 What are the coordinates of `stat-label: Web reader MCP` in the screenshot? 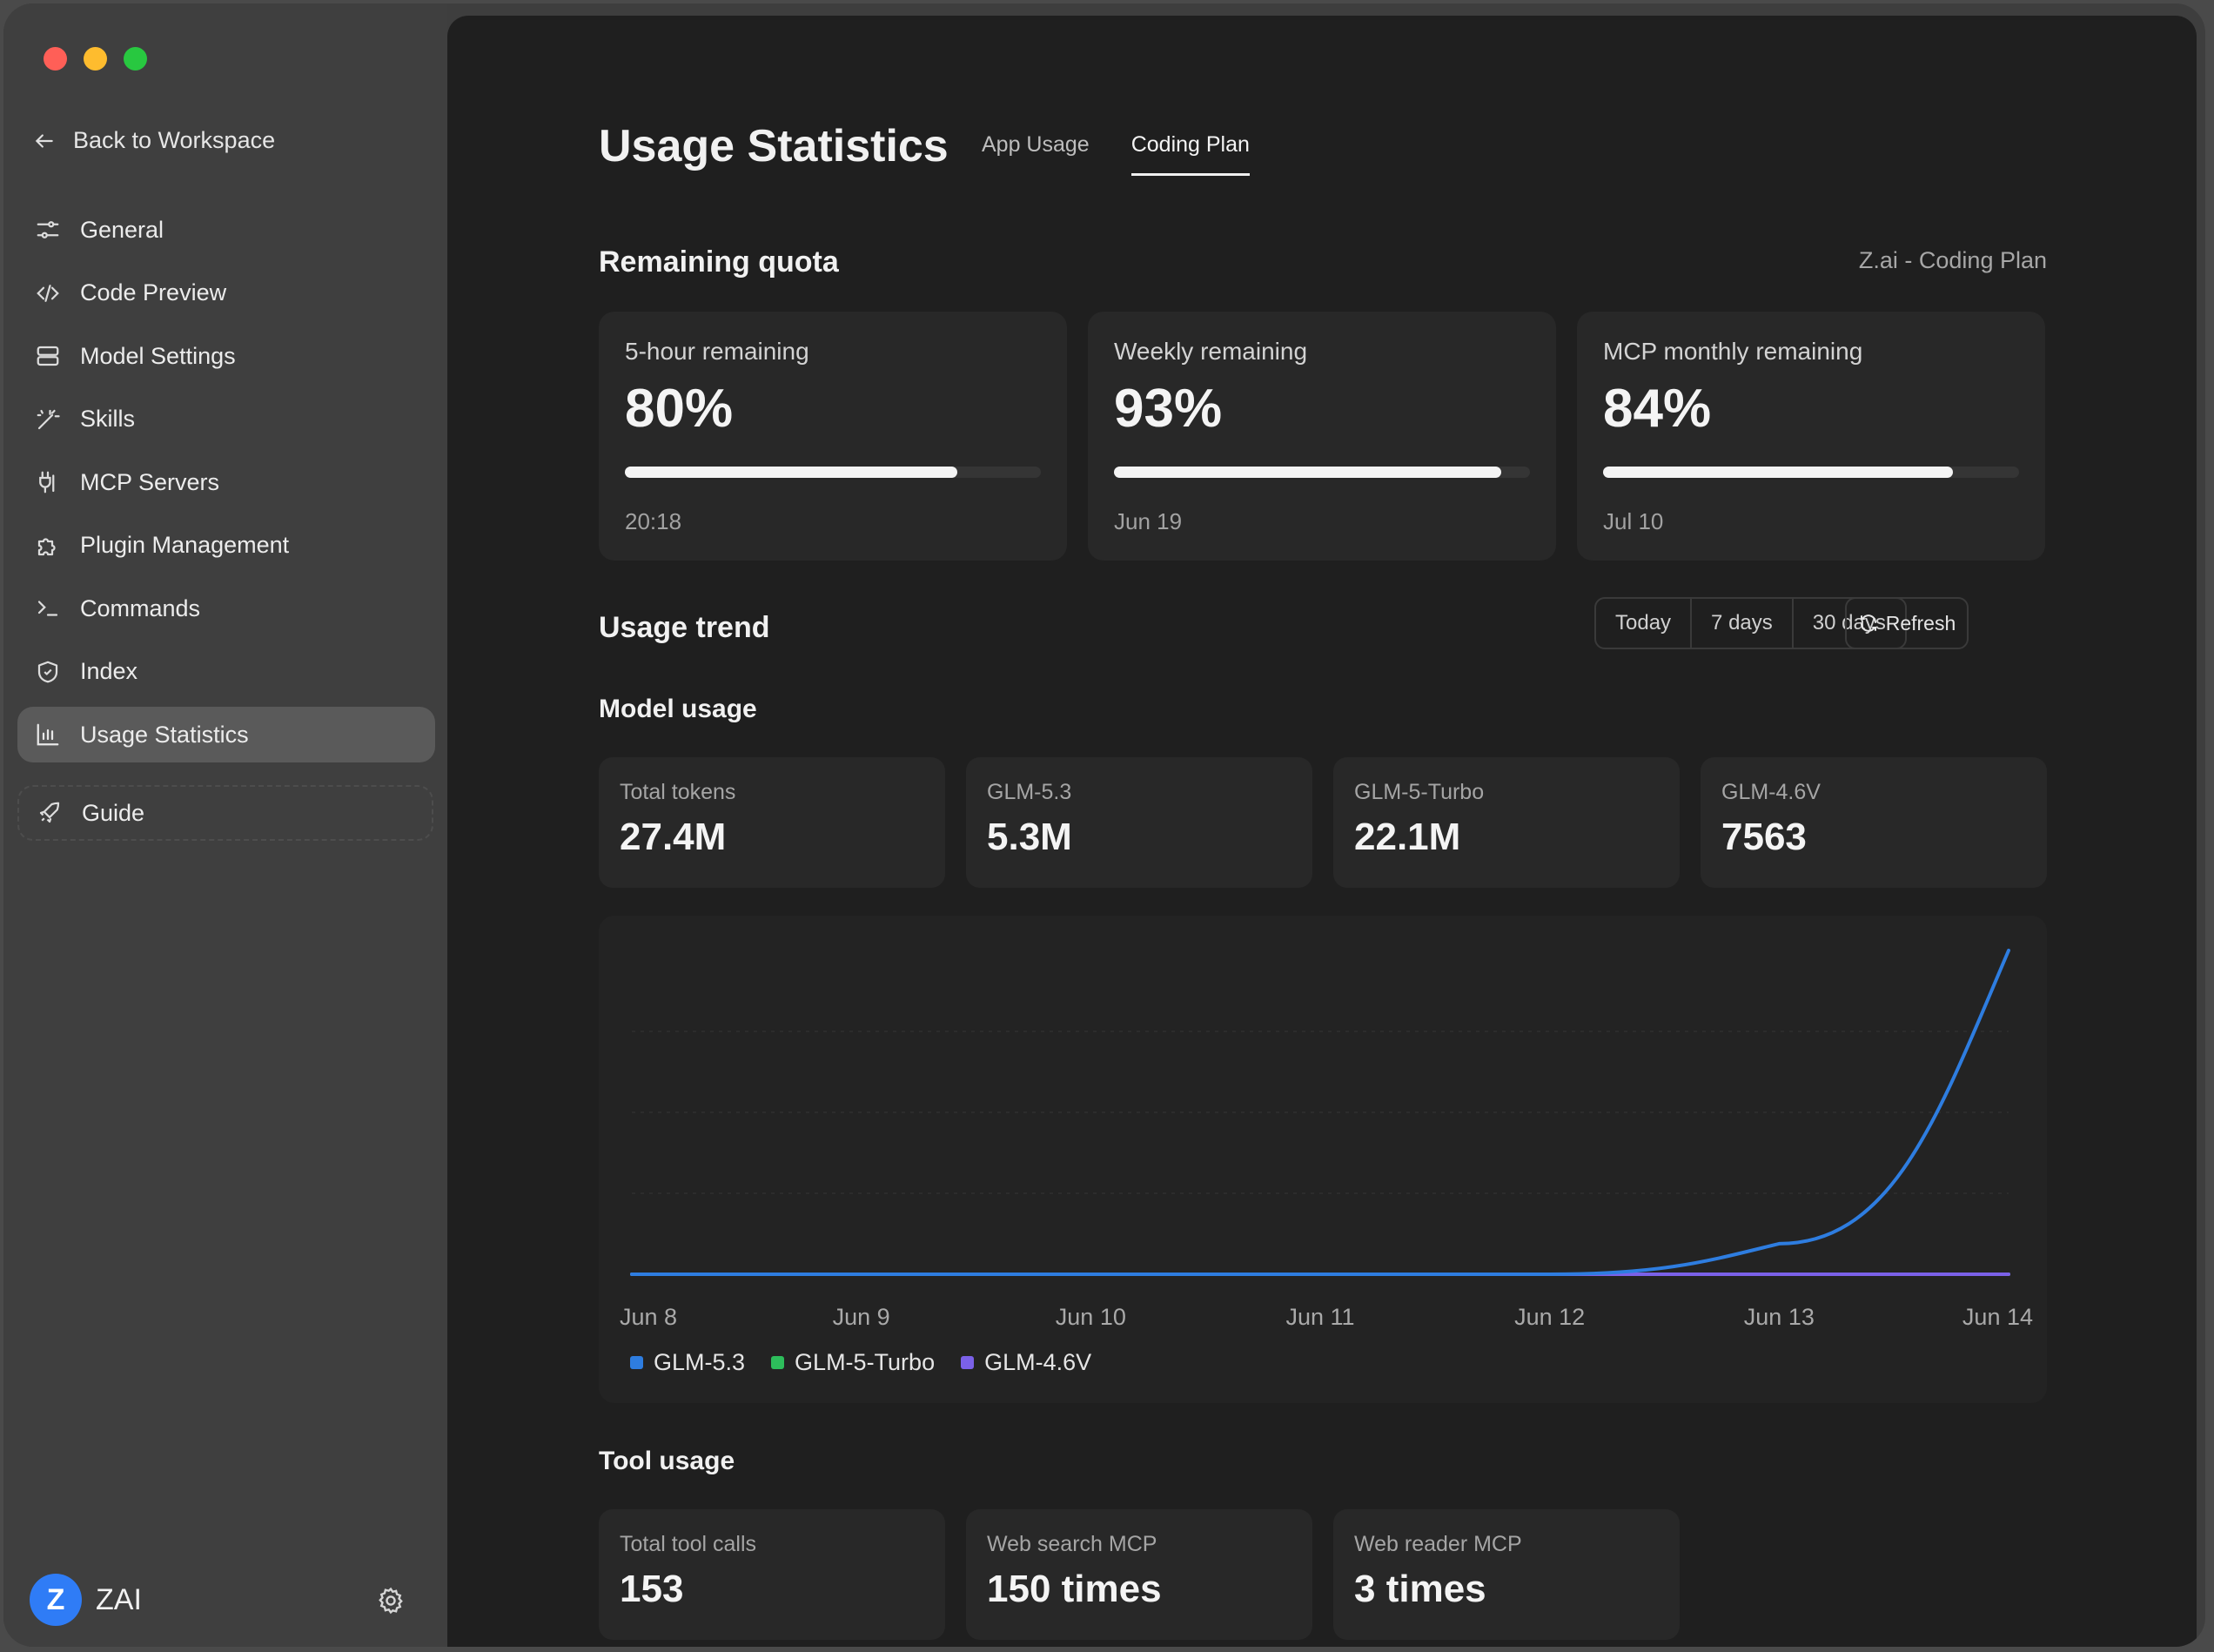 It's located at (1438, 1544).